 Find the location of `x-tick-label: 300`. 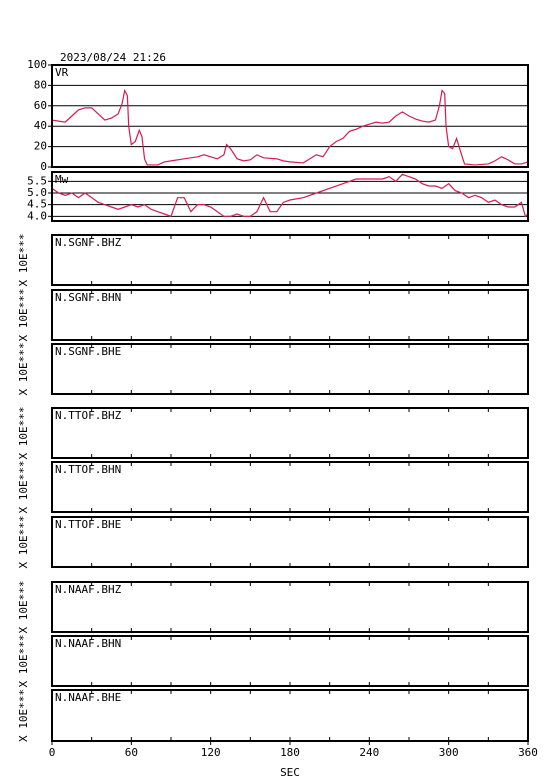

x-tick-label: 300 is located at coordinates (449, 752).